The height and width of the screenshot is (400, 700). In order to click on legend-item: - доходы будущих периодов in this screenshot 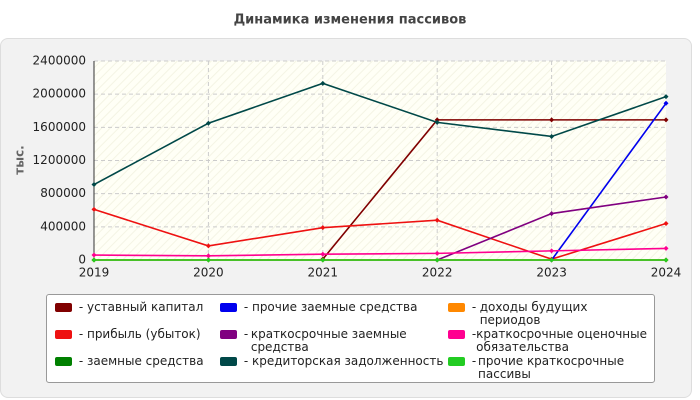, I will do `click(548, 314)`.